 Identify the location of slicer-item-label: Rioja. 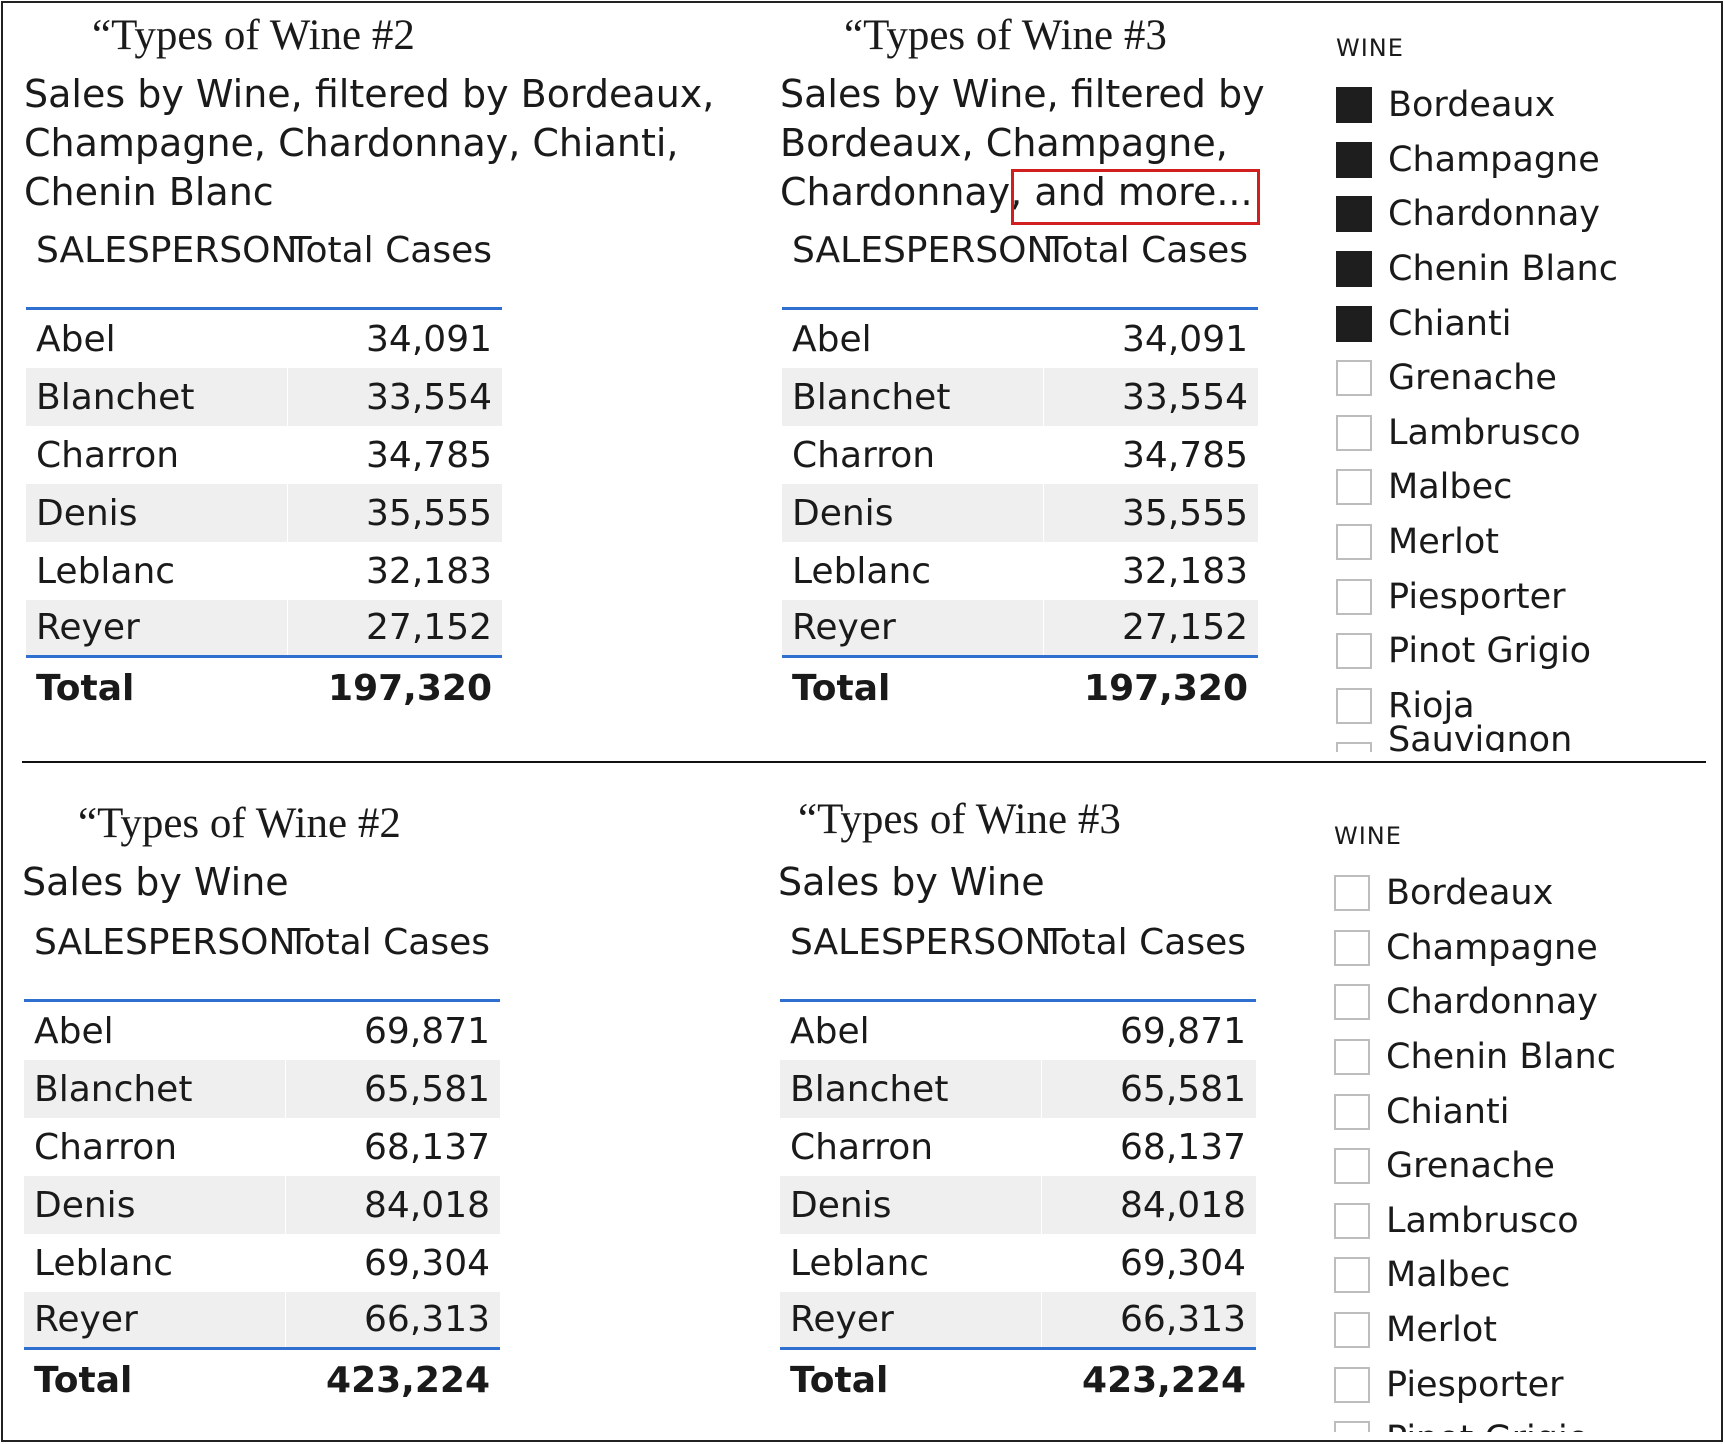
(1431, 705).